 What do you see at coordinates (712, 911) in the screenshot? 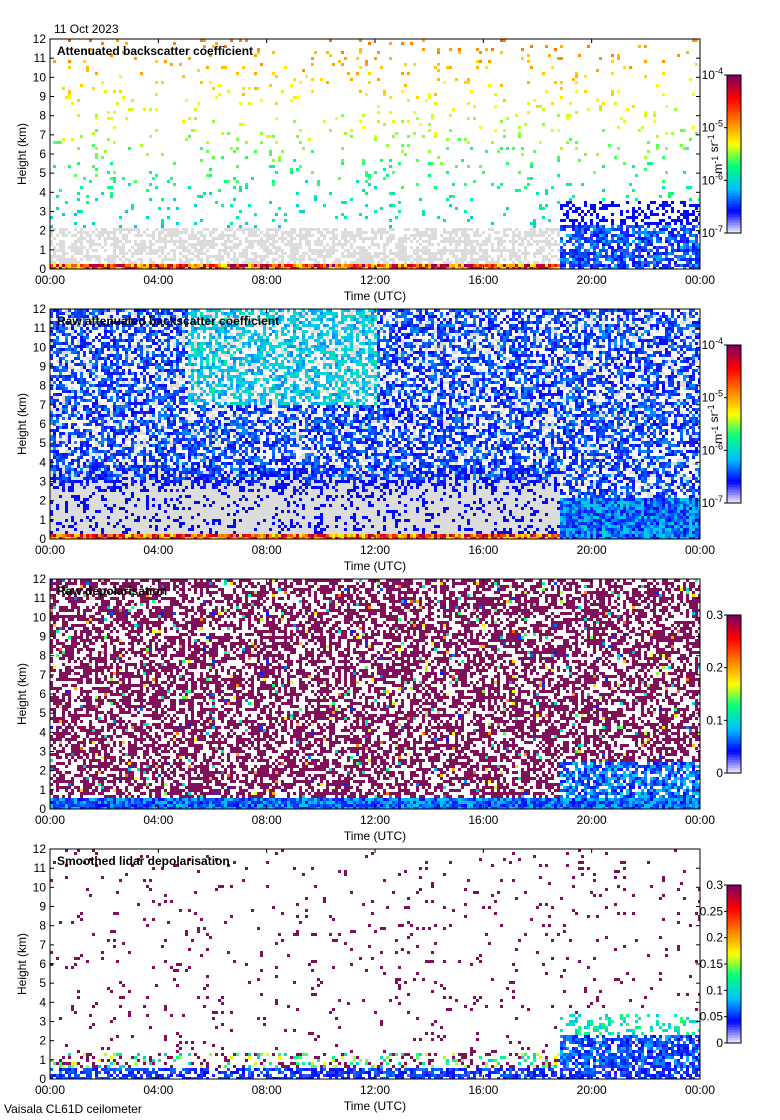
I see `colorbar-tick-label: 0.25` at bounding box center [712, 911].